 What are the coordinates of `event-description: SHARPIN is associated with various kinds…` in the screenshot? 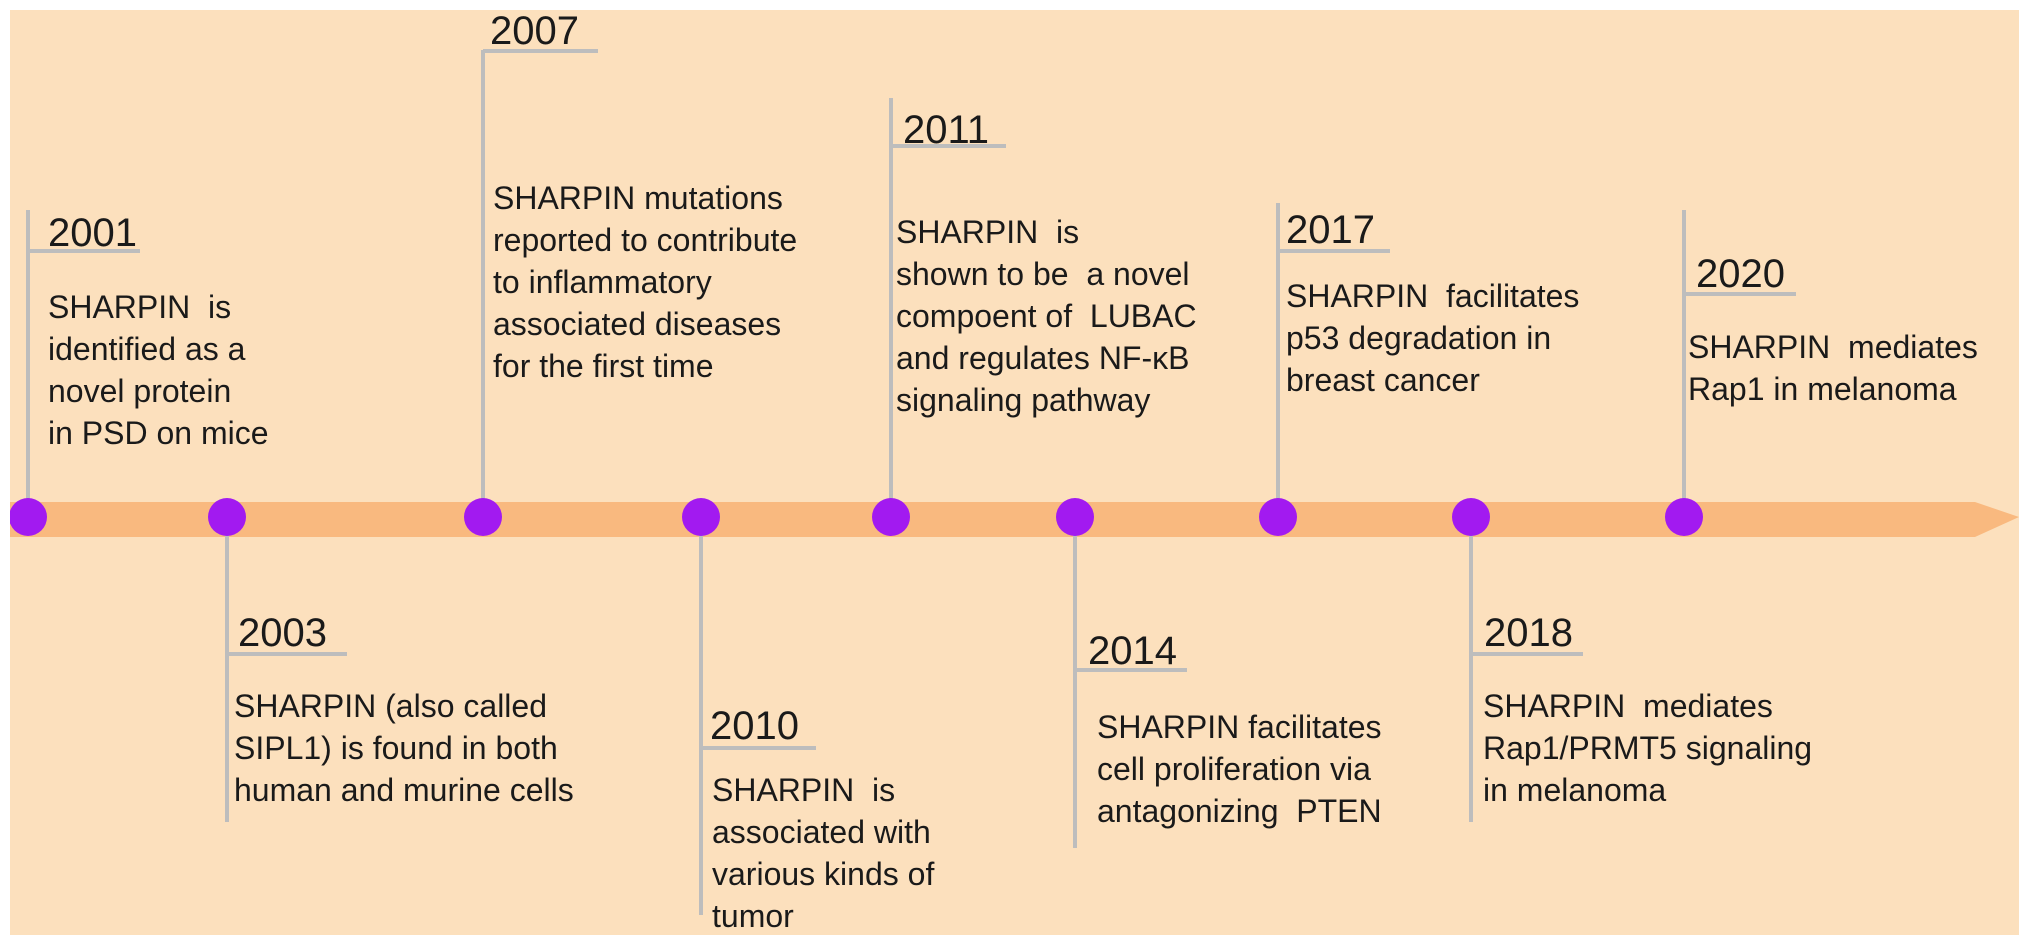 It's located at (823, 853).